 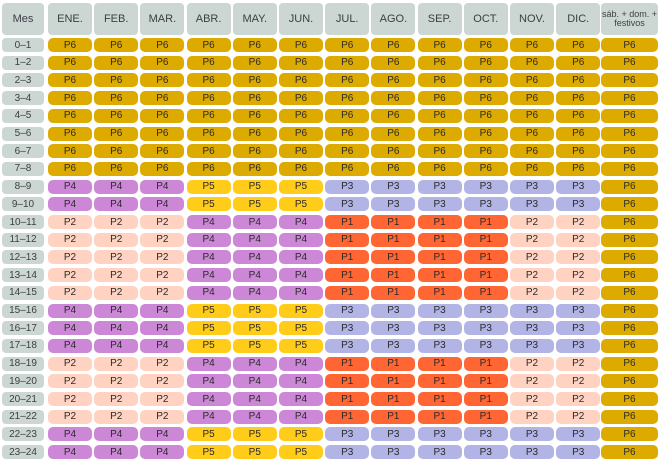 I want to click on row-label: 17–18, so click(x=23, y=345).